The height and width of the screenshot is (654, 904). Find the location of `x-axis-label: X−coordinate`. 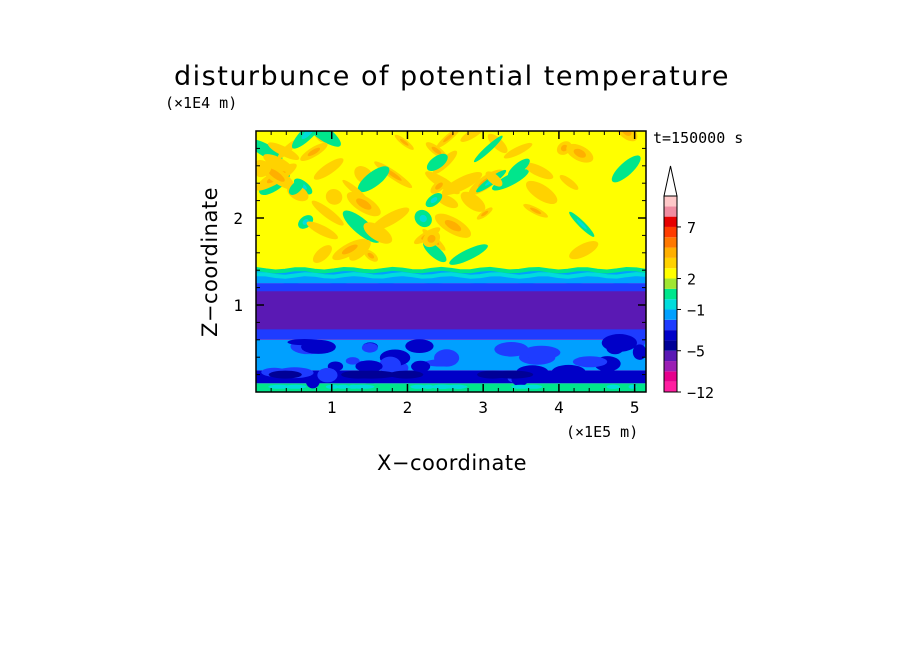

x-axis-label: X−coordinate is located at coordinates (452, 463).